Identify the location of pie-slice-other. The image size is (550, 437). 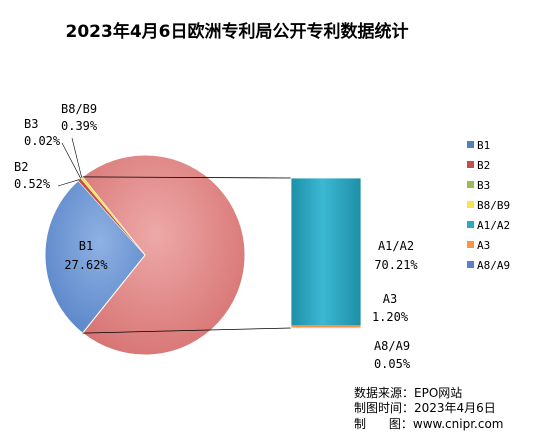
(163, 255).